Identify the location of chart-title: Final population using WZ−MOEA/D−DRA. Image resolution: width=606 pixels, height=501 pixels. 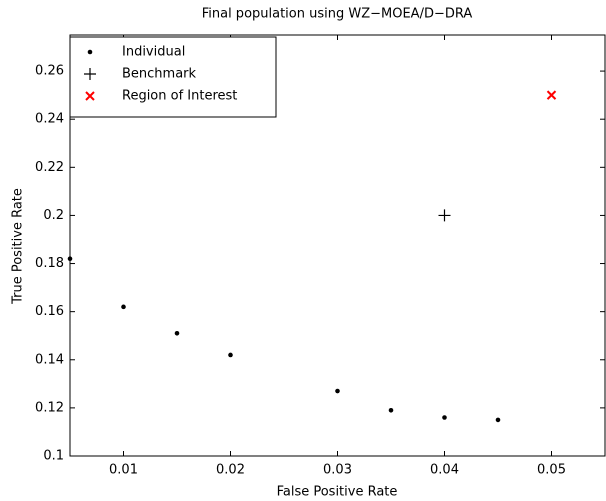
(337, 14).